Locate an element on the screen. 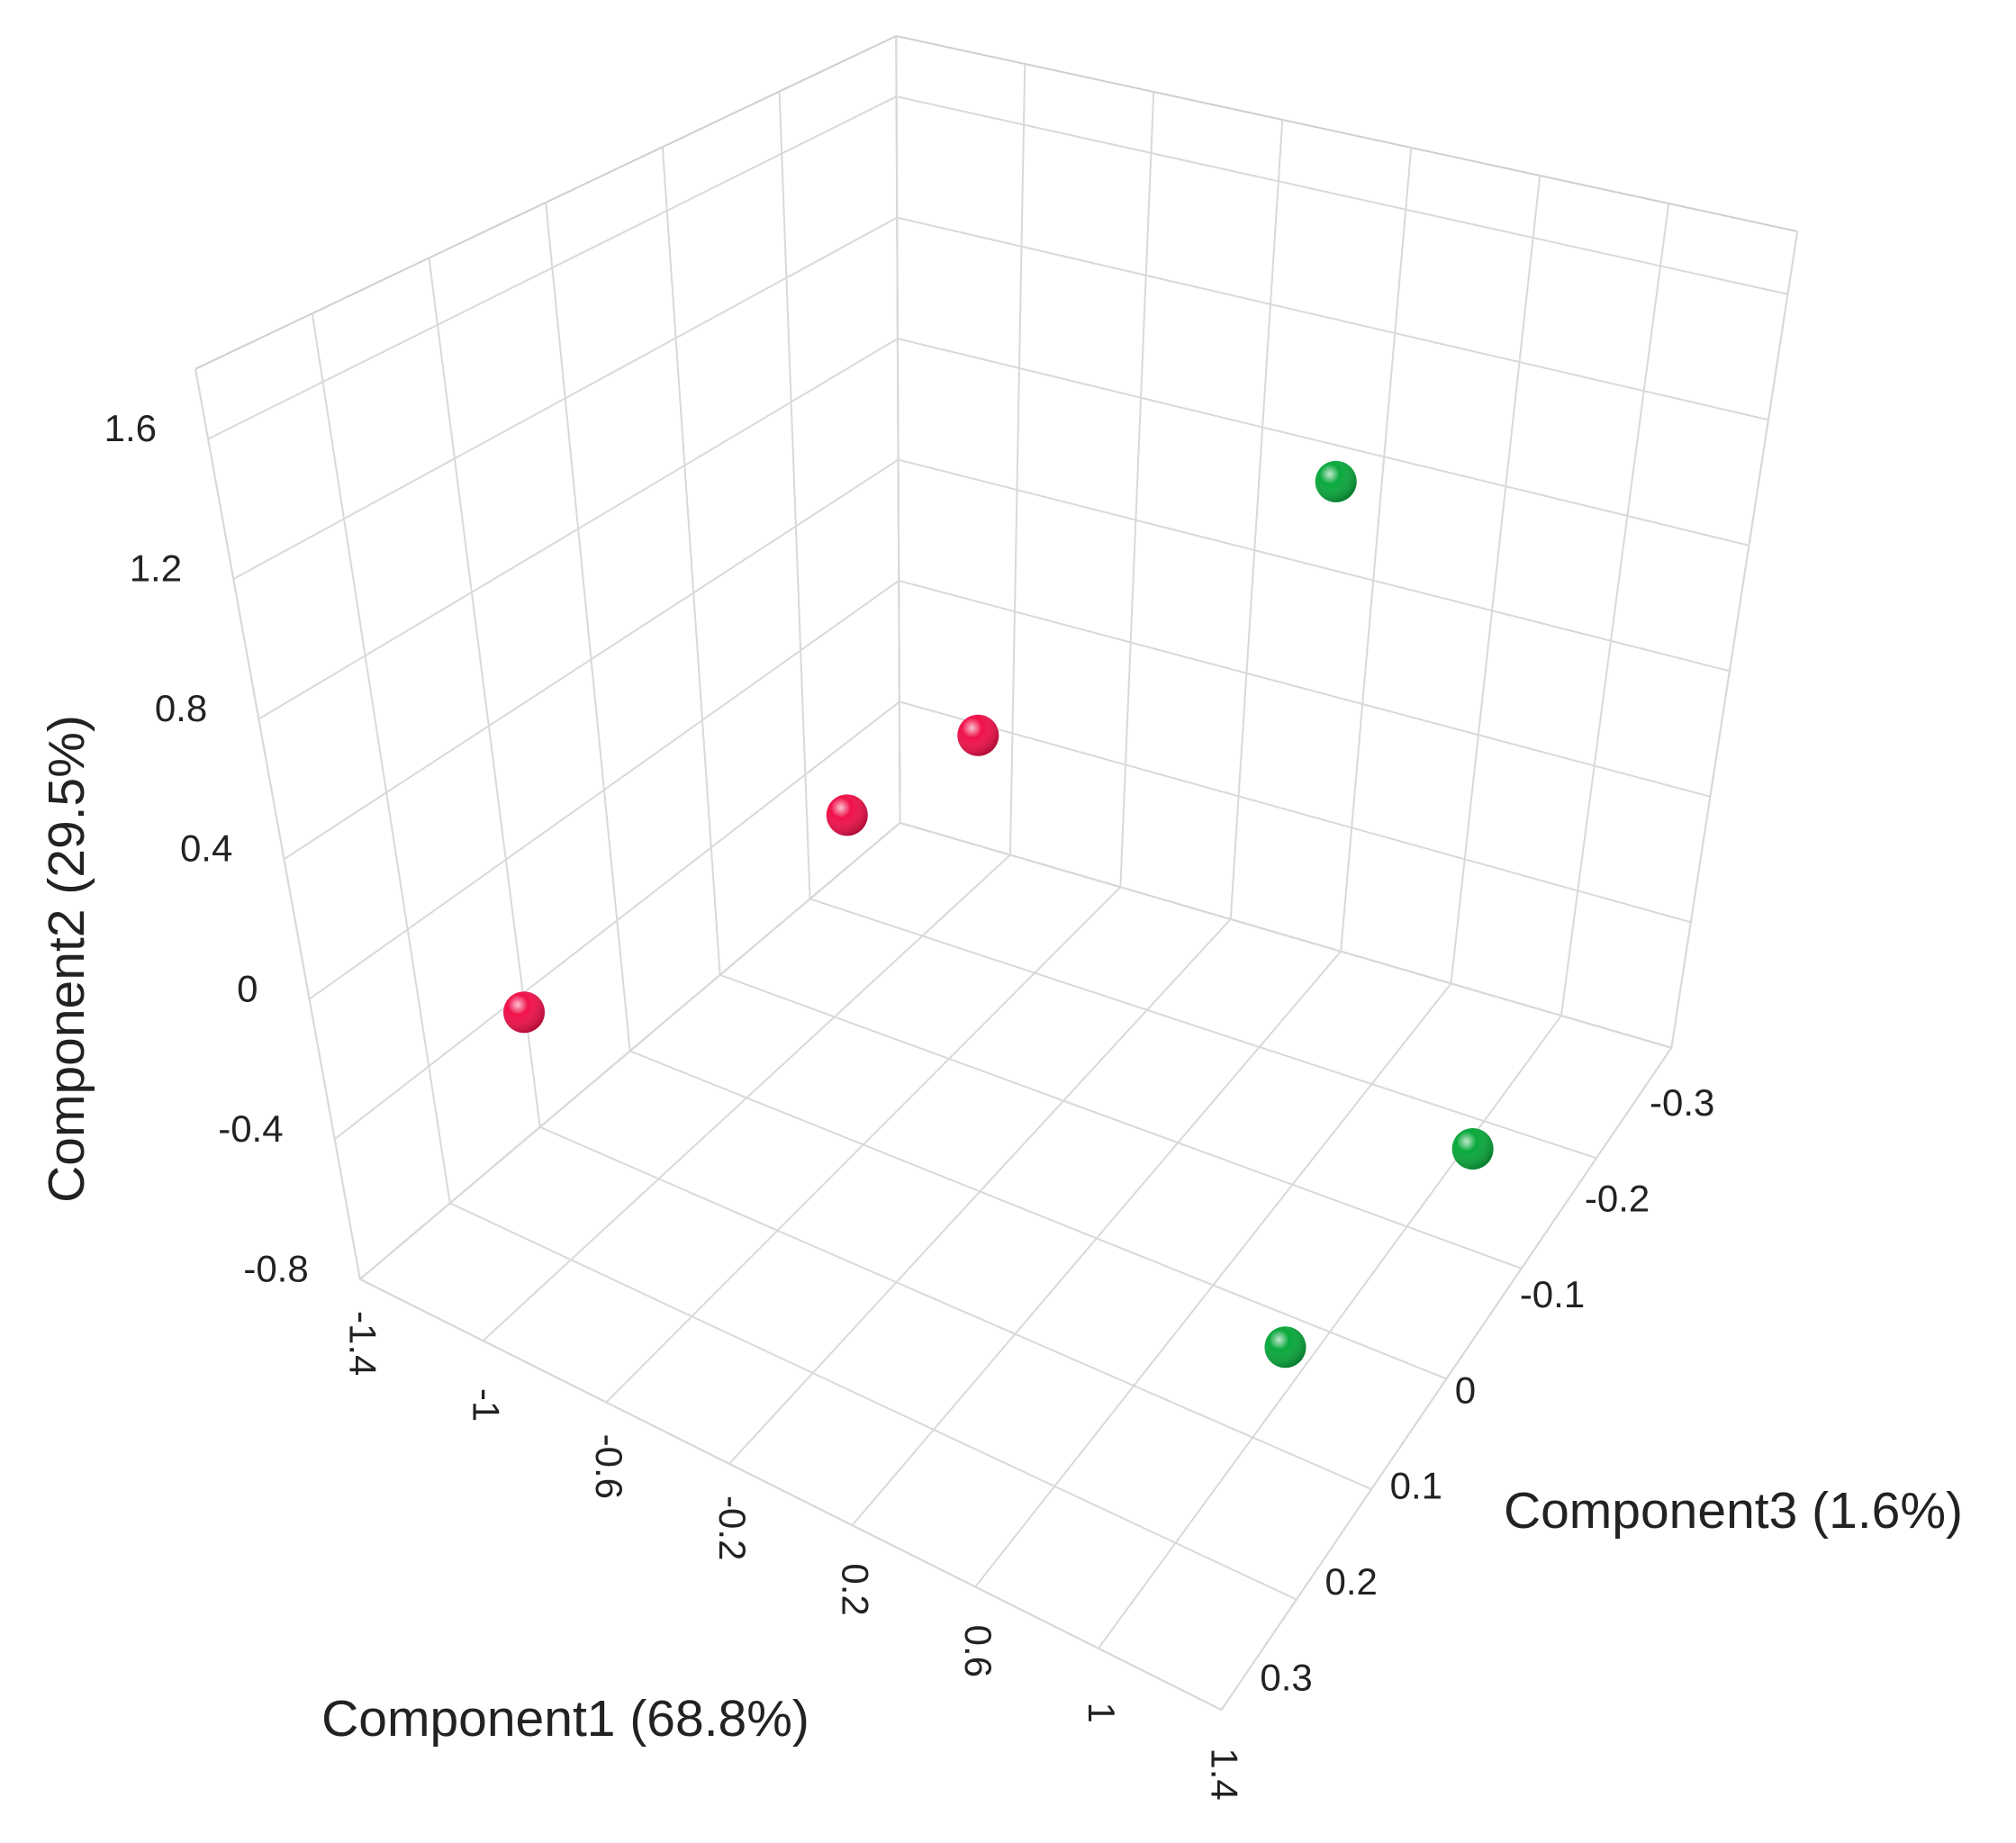 The height and width of the screenshot is (1843, 2016). y-tick-label: 0.8 is located at coordinates (181, 708).